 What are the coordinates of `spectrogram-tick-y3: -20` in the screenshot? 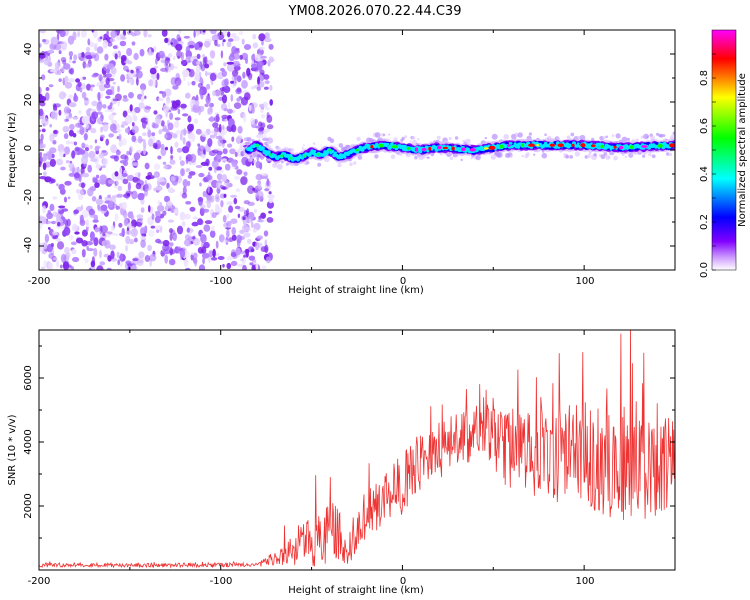 It's located at (28, 197).